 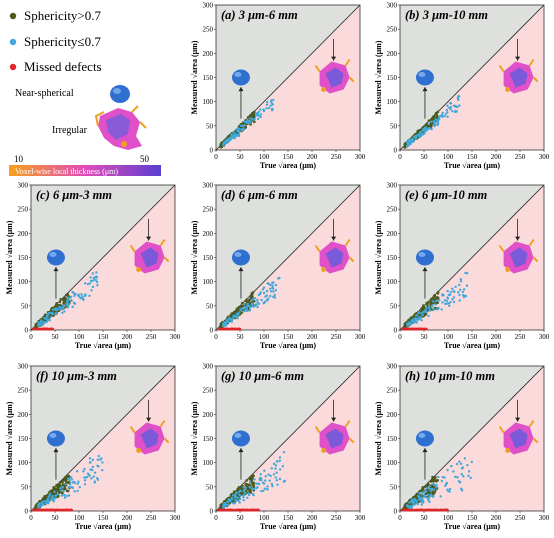 What do you see at coordinates (312, 337) in the screenshot?
I see `x-tick-label: 200` at bounding box center [312, 337].